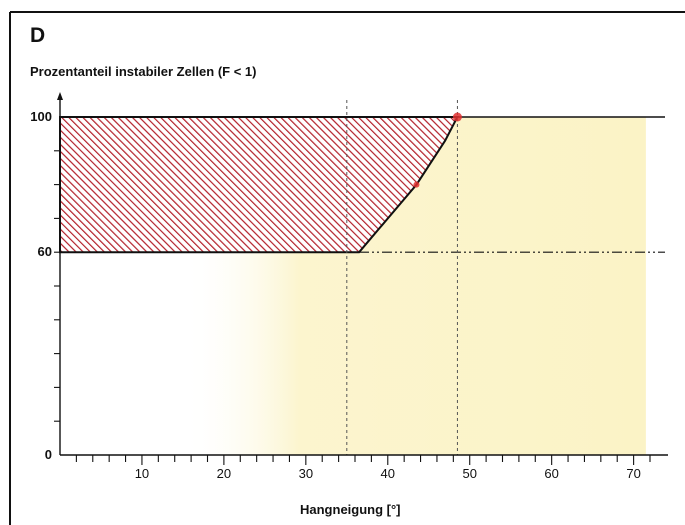 The image size is (685, 525). What do you see at coordinates (38, 35) in the screenshot?
I see `panel-label: D` at bounding box center [38, 35].